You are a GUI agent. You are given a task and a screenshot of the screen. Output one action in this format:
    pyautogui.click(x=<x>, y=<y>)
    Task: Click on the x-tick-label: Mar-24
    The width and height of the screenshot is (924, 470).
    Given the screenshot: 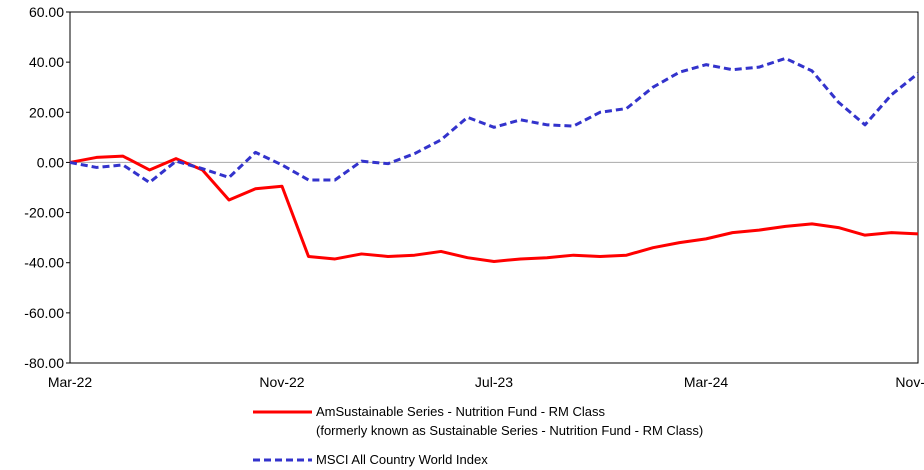 What is the action you would take?
    pyautogui.click(x=706, y=382)
    